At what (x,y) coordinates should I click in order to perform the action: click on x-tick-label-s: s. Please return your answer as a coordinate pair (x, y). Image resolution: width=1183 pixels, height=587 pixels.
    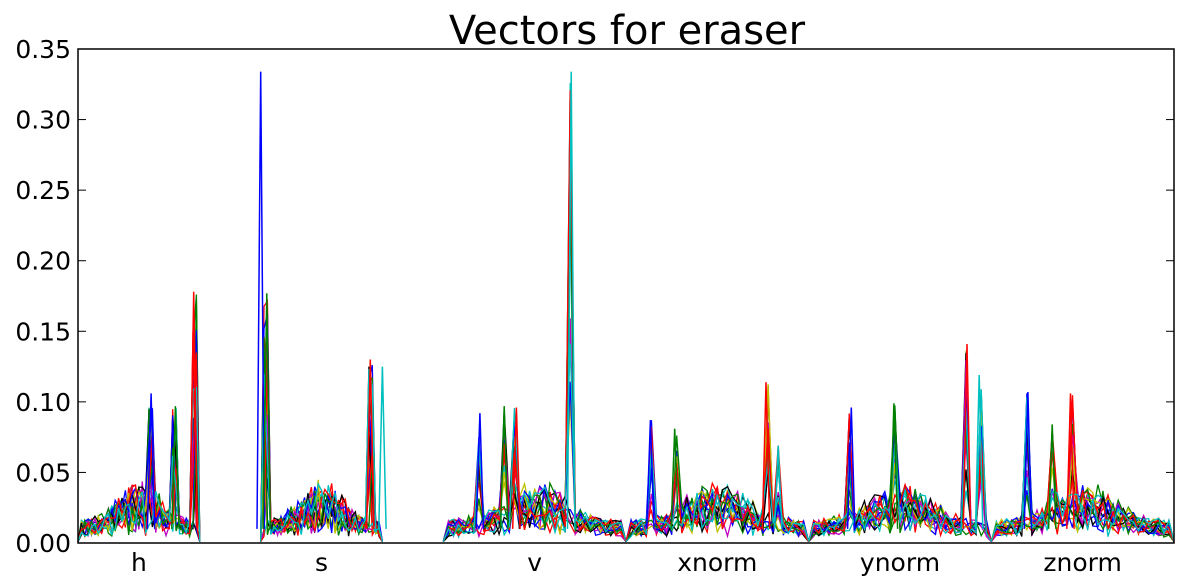
    Looking at the image, I should click on (321, 562).